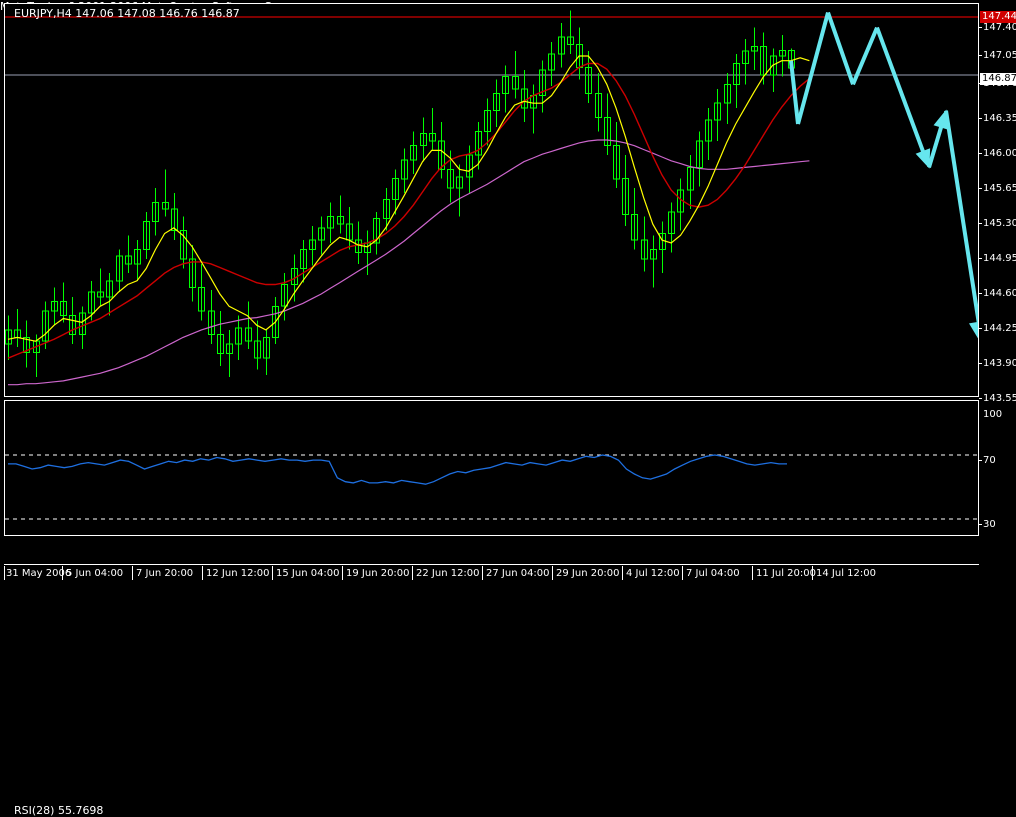 Image resolution: width=1016 pixels, height=817 pixels. I want to click on price-tick-label: 146.00, so click(999, 153).